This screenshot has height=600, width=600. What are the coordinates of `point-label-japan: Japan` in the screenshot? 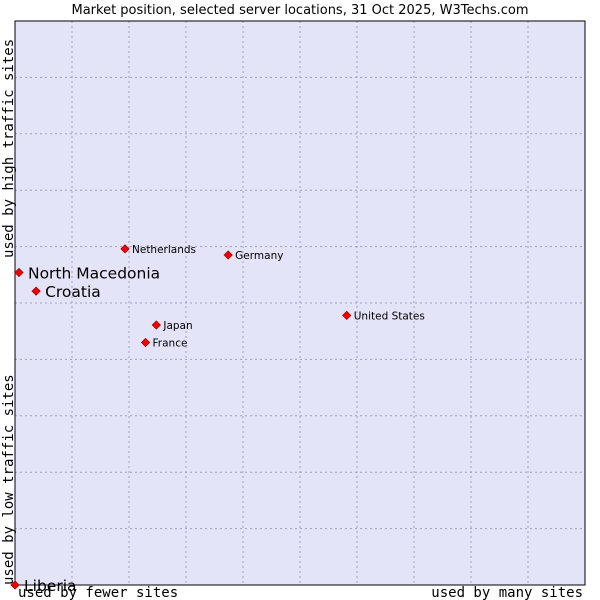 It's located at (177, 326).